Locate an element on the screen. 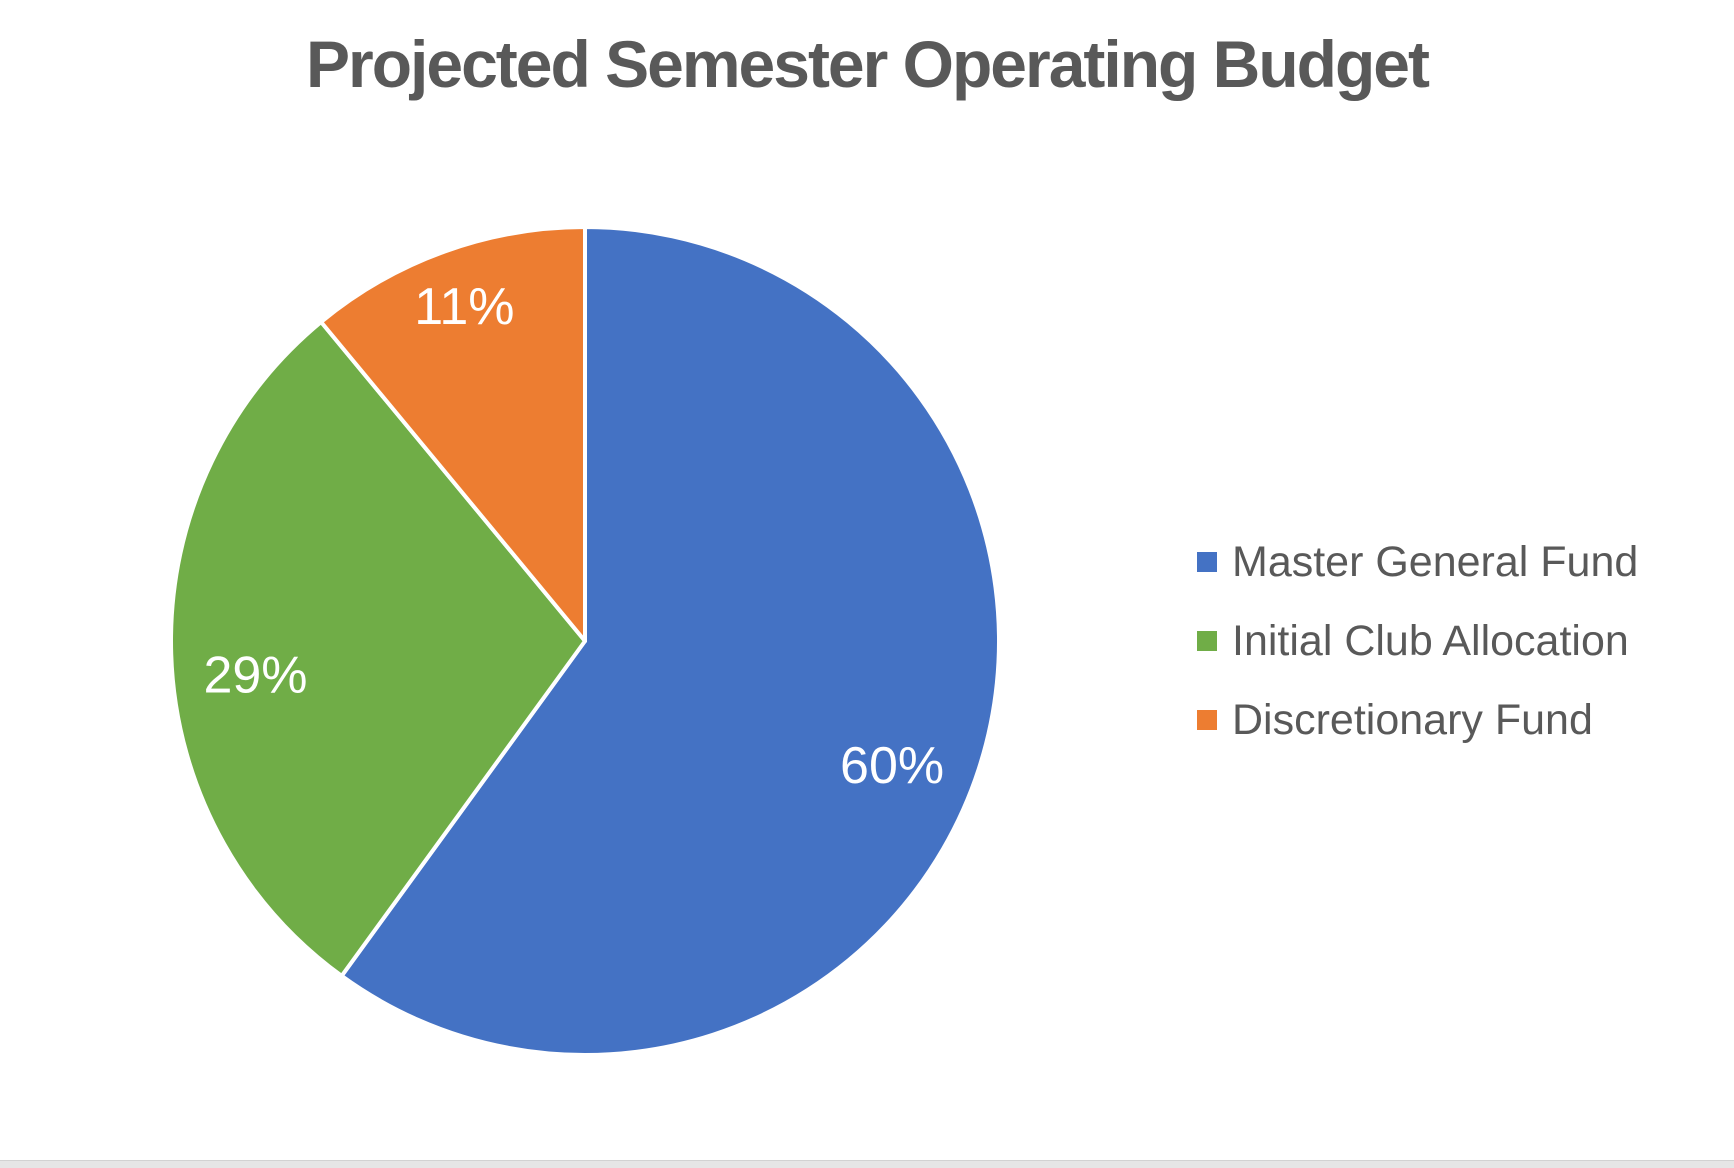 The image size is (1734, 1168). pie-slice-initial-club-allocation is located at coordinates (378, 649).